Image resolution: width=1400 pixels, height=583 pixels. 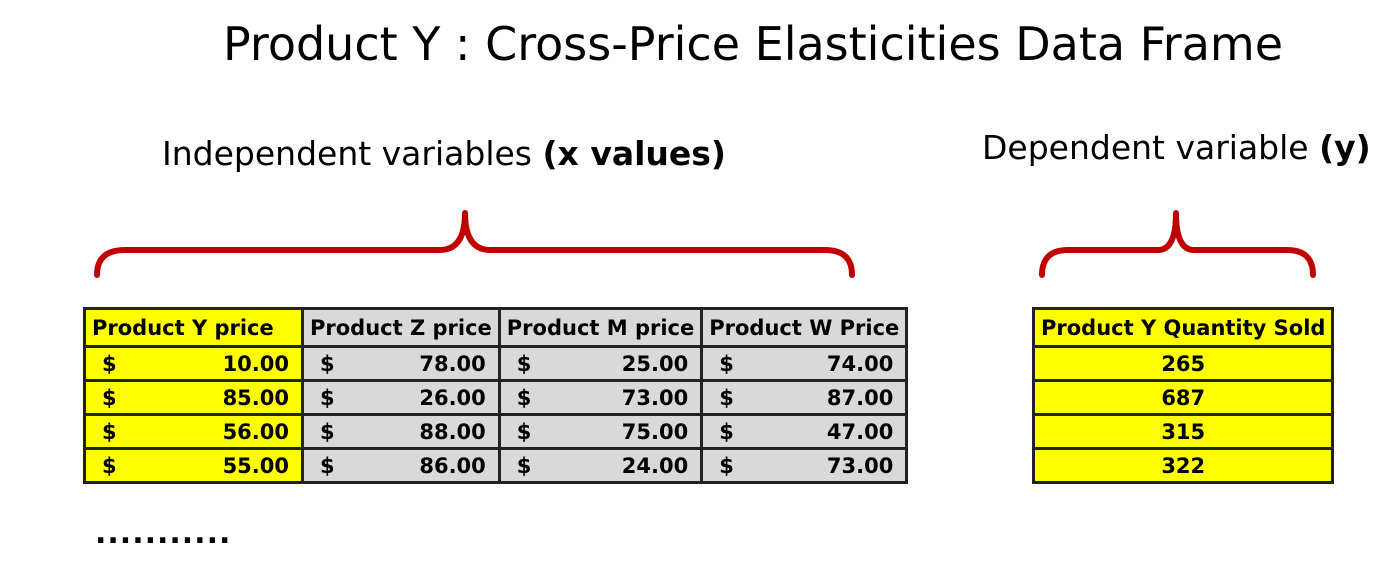 What do you see at coordinates (655, 431) in the screenshot?
I see `cell-value: 75.00` at bounding box center [655, 431].